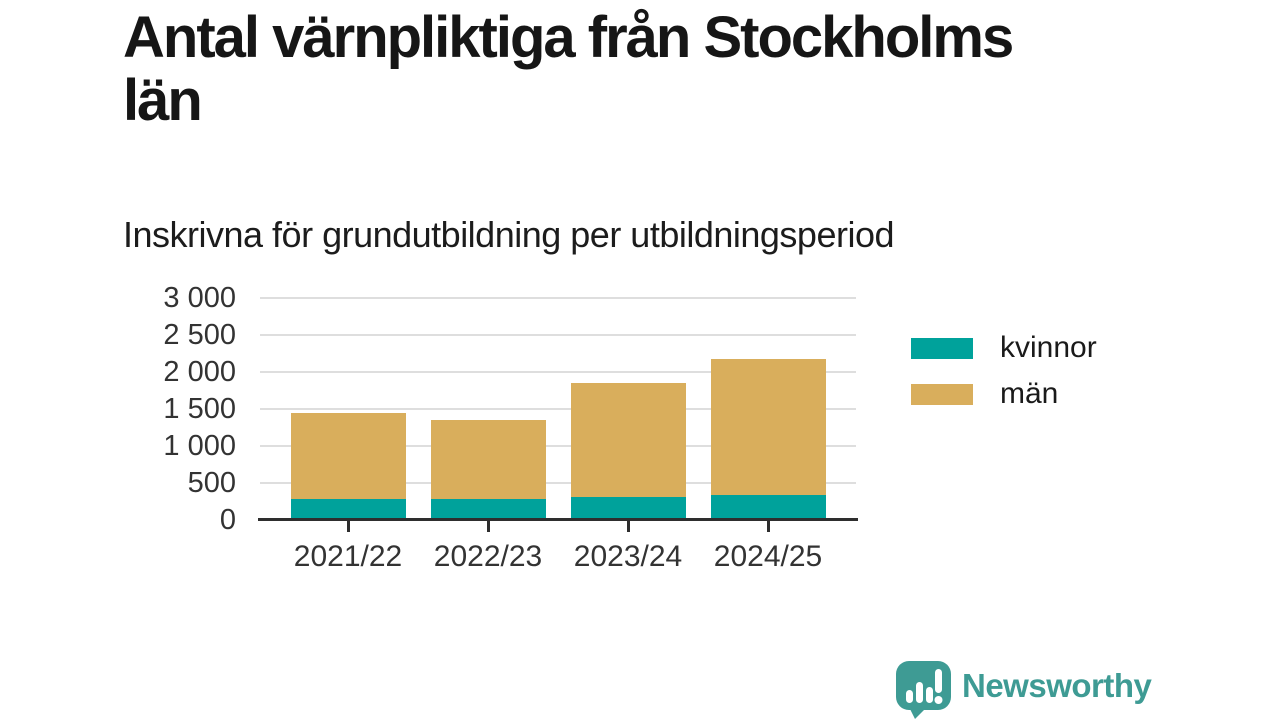  I want to click on y-axis-tick-label: 2 500, so click(199, 335).